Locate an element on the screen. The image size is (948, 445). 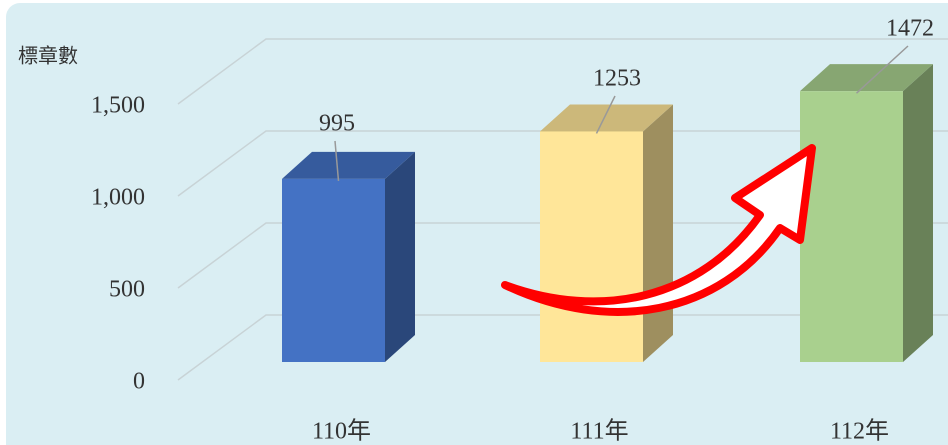
x-tick-label: 110年 is located at coordinates (341, 431).